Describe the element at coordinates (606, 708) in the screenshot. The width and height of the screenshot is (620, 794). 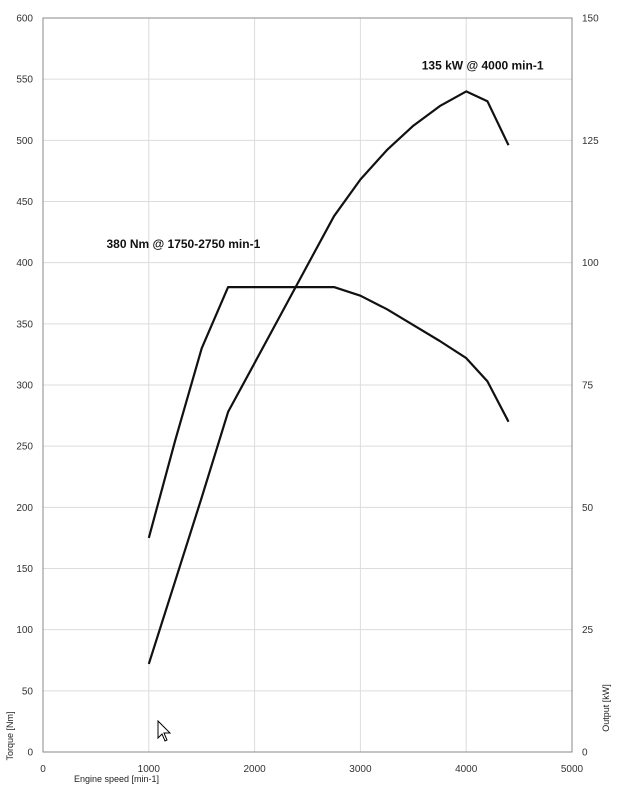
I see `y-right-axis-title: Output [kW]` at that location.